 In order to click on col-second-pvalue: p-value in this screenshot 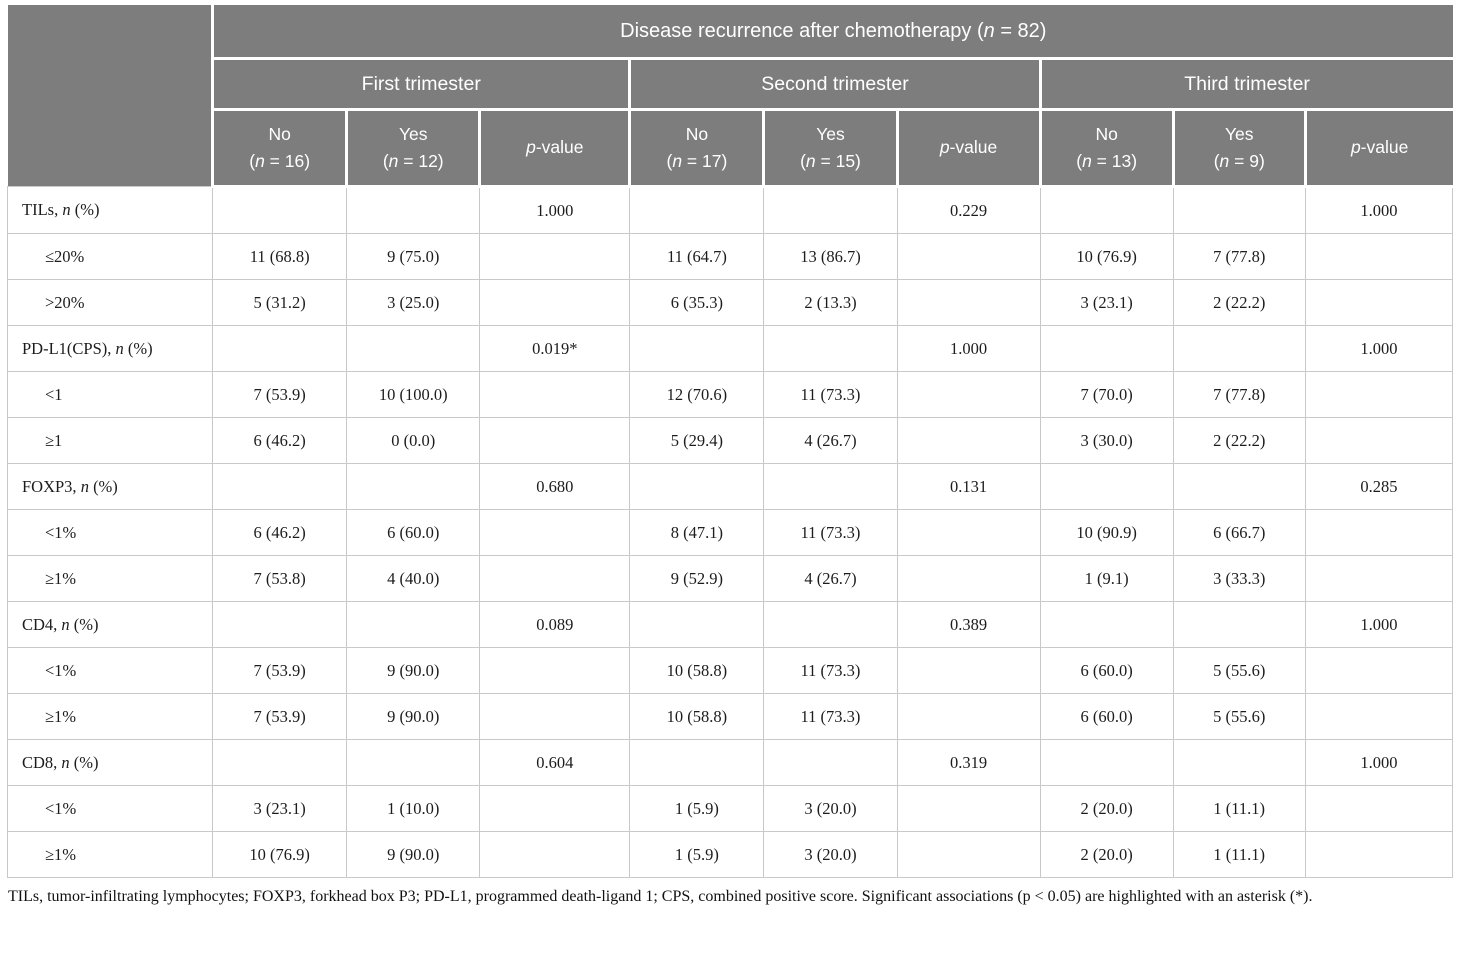, I will do `click(968, 148)`.